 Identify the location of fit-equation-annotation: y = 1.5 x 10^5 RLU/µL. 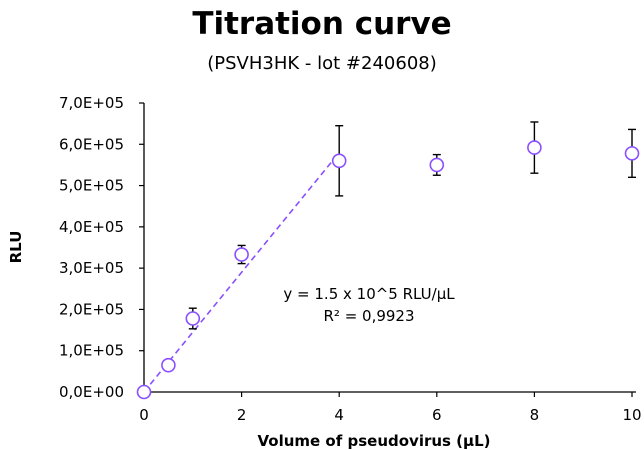
(369, 294).